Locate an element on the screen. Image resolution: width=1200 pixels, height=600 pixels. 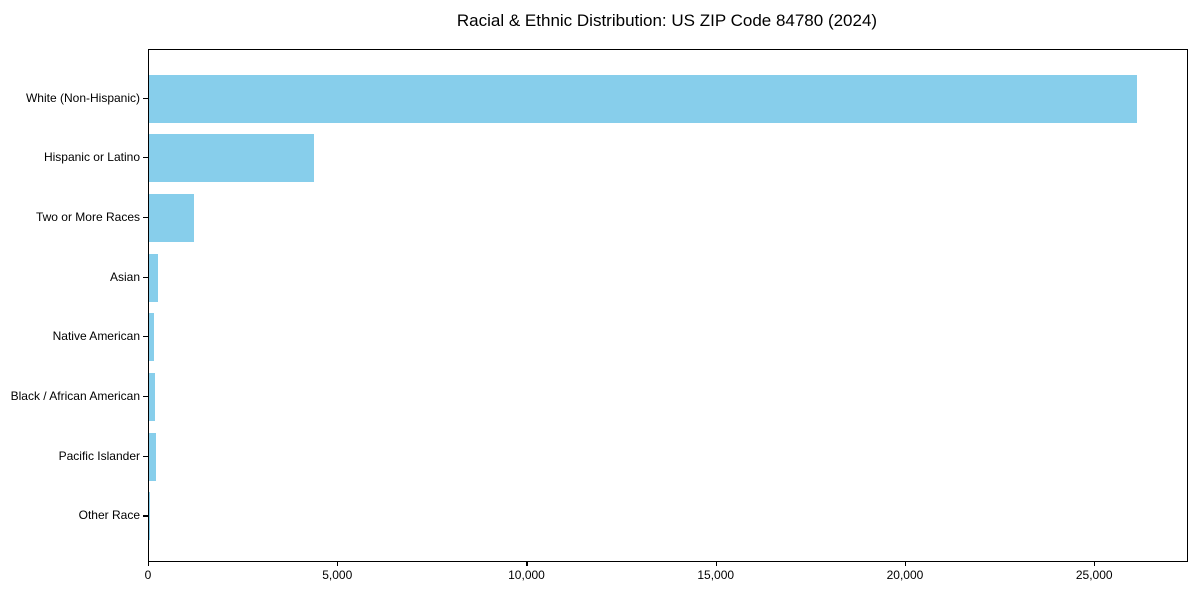
x-tick-label: 25,000 is located at coordinates (1094, 575).